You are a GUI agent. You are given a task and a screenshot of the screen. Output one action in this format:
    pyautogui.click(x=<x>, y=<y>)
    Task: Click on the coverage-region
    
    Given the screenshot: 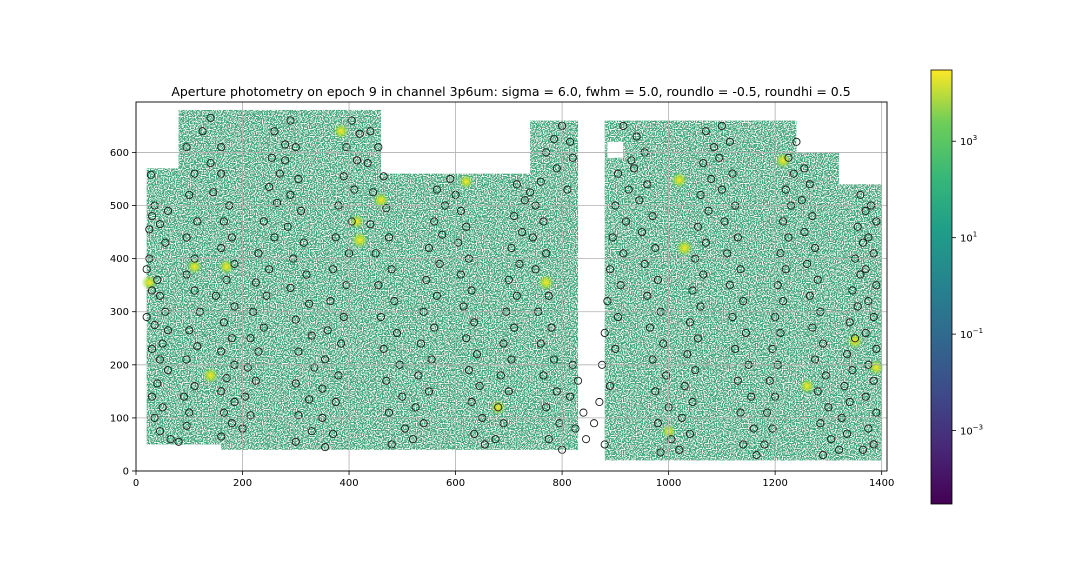 What is the action you would take?
    pyautogui.click(x=849, y=322)
    